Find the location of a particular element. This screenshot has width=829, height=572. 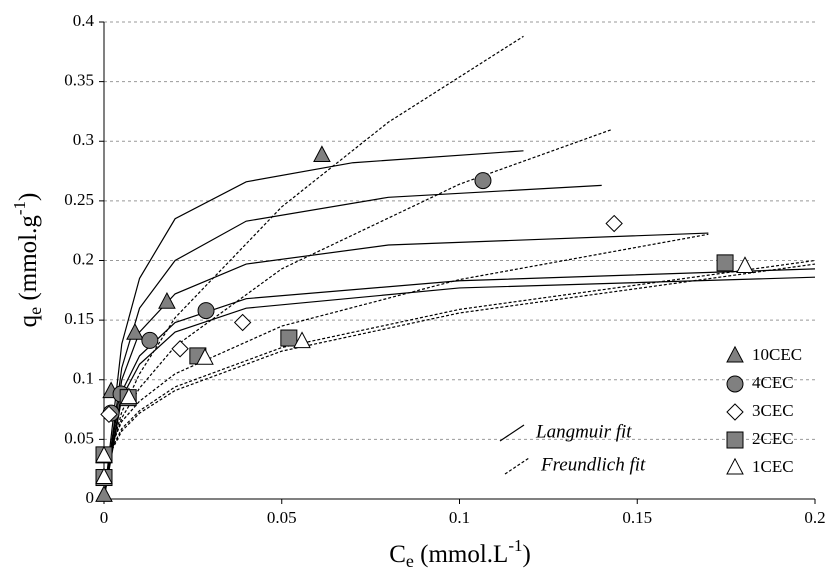

y-label-sub: e is located at coordinates (35, 311).